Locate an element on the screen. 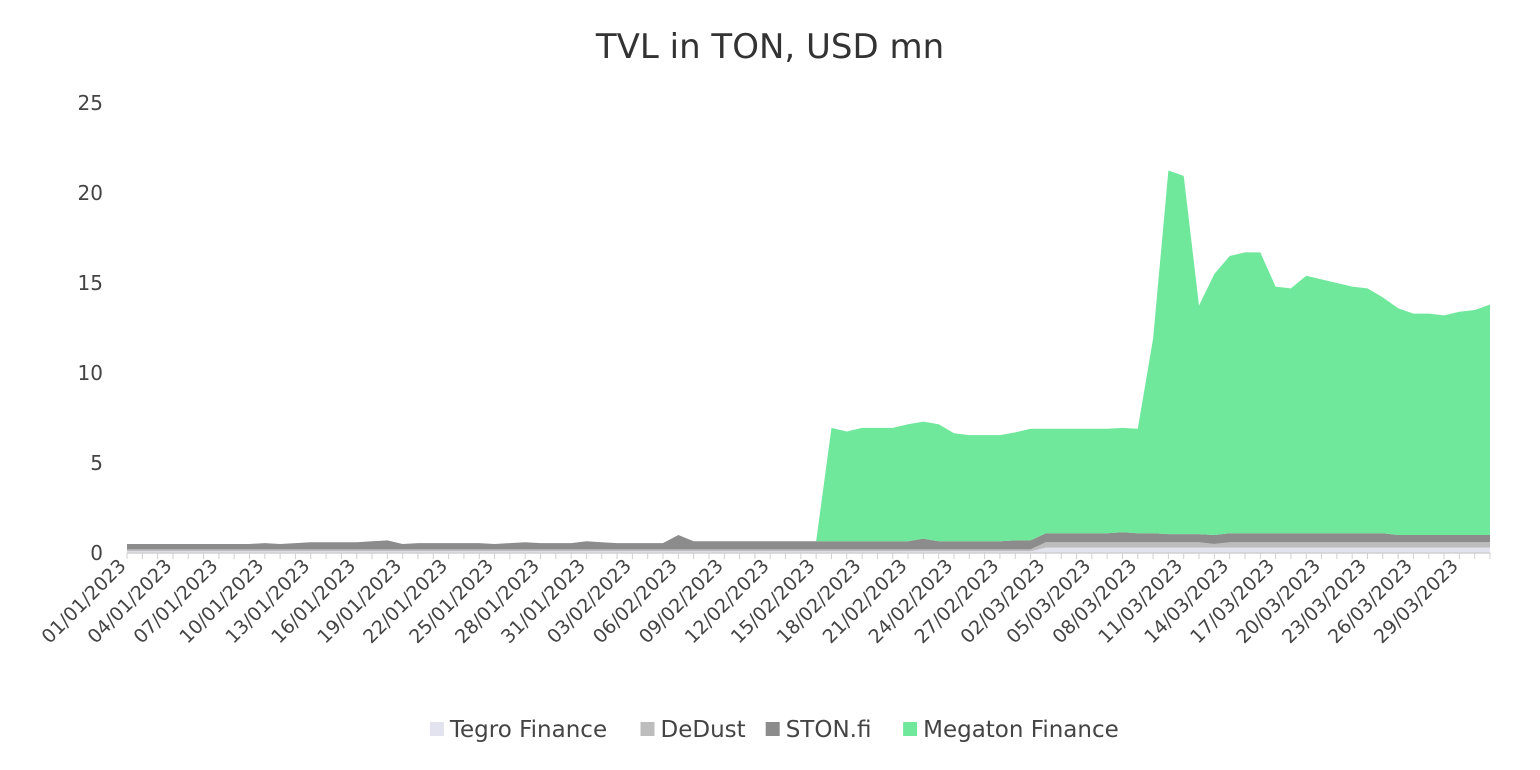  legend-label-ston-fi: STON.fi is located at coordinates (829, 730).